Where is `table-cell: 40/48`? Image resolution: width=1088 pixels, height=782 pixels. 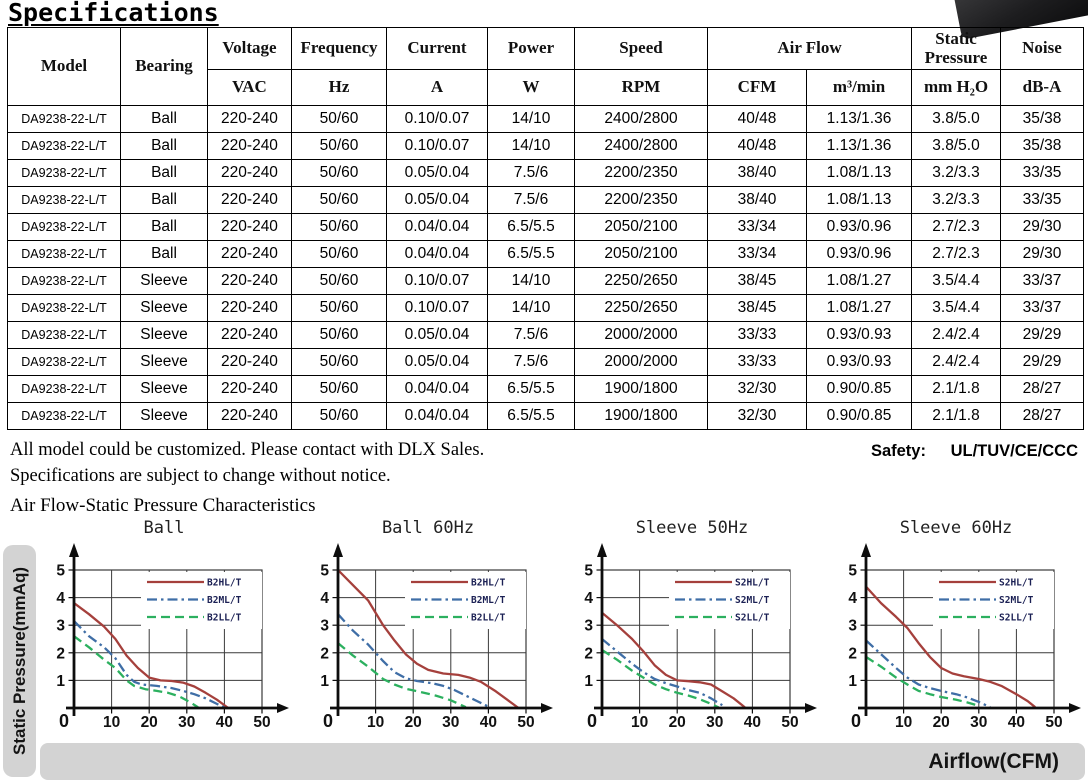 table-cell: 40/48 is located at coordinates (757, 119).